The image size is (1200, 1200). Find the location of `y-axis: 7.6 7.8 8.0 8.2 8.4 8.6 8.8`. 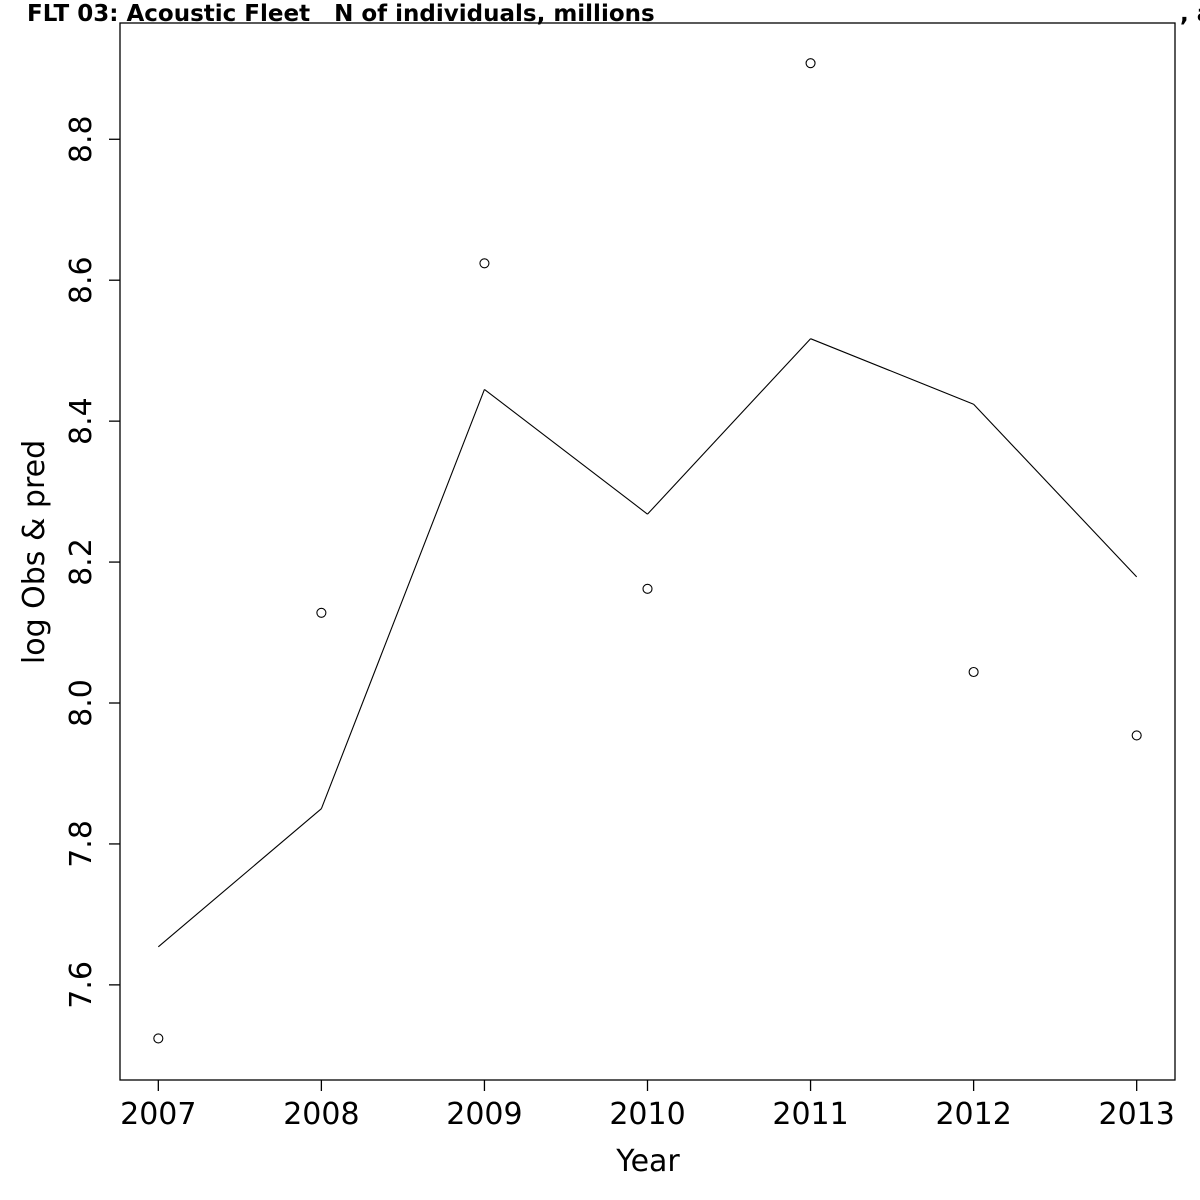

y-axis: 7.6 7.8 8.0 8.2 8.4 8.6 8.8 is located at coordinates (92, 562).